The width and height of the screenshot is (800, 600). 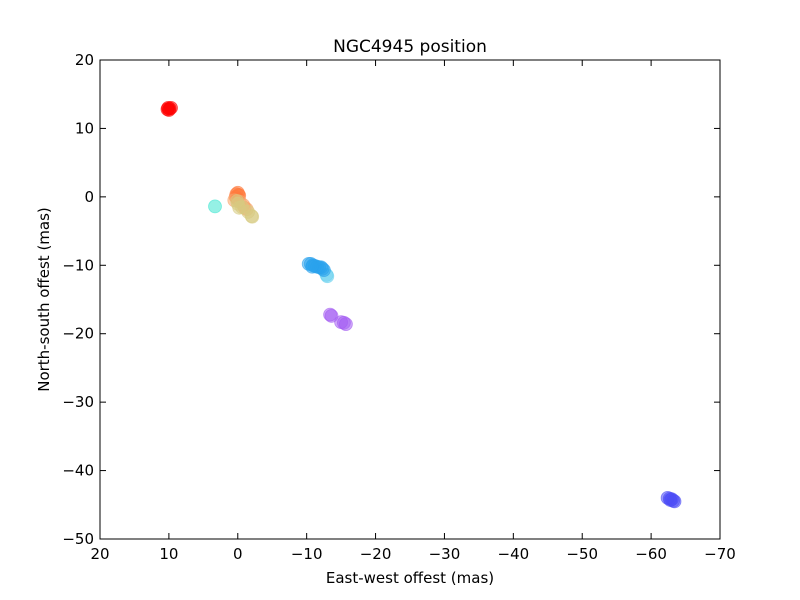 What do you see at coordinates (78, 265) in the screenshot?
I see `y-tick-label: −10` at bounding box center [78, 265].